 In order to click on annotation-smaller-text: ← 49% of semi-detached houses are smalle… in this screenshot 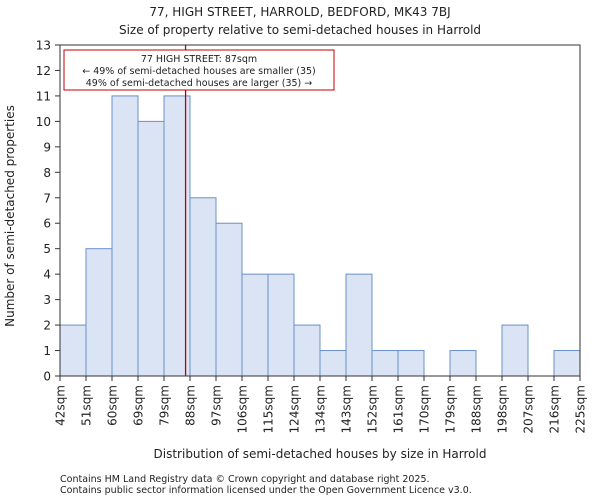, I will do `click(199, 71)`.